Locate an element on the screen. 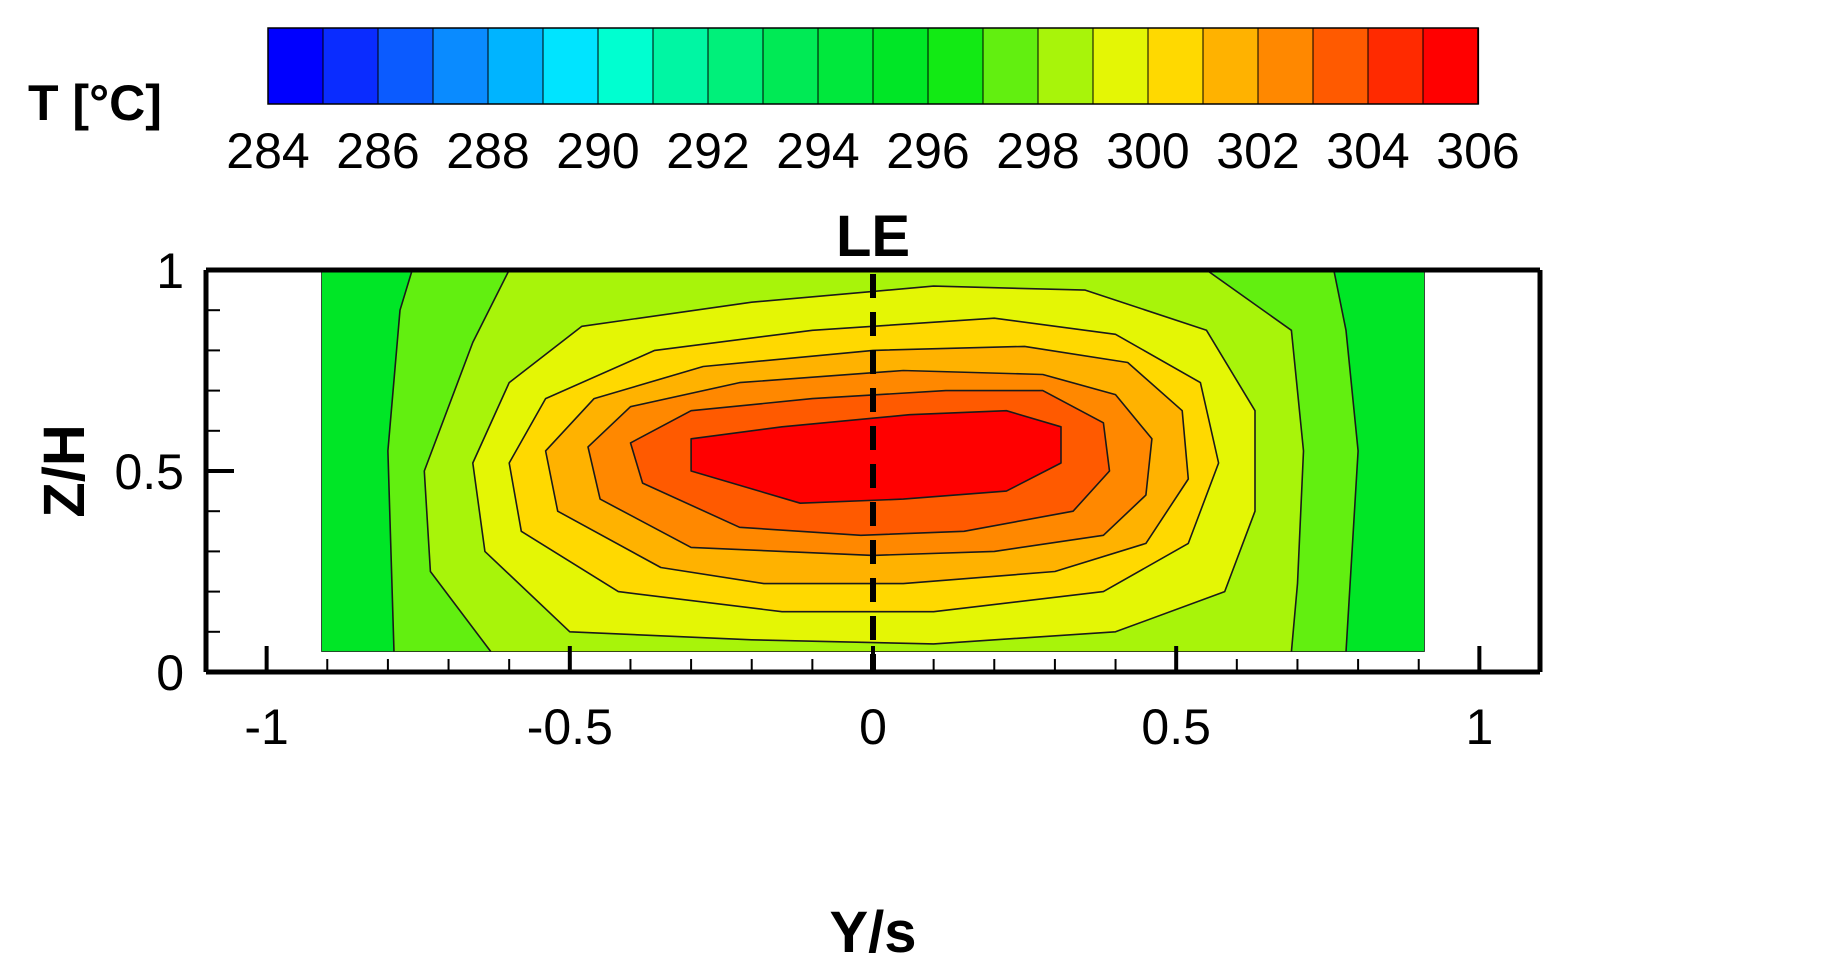 The image size is (1823, 966). colorbar-tick-label: 306 is located at coordinates (1477, 151).